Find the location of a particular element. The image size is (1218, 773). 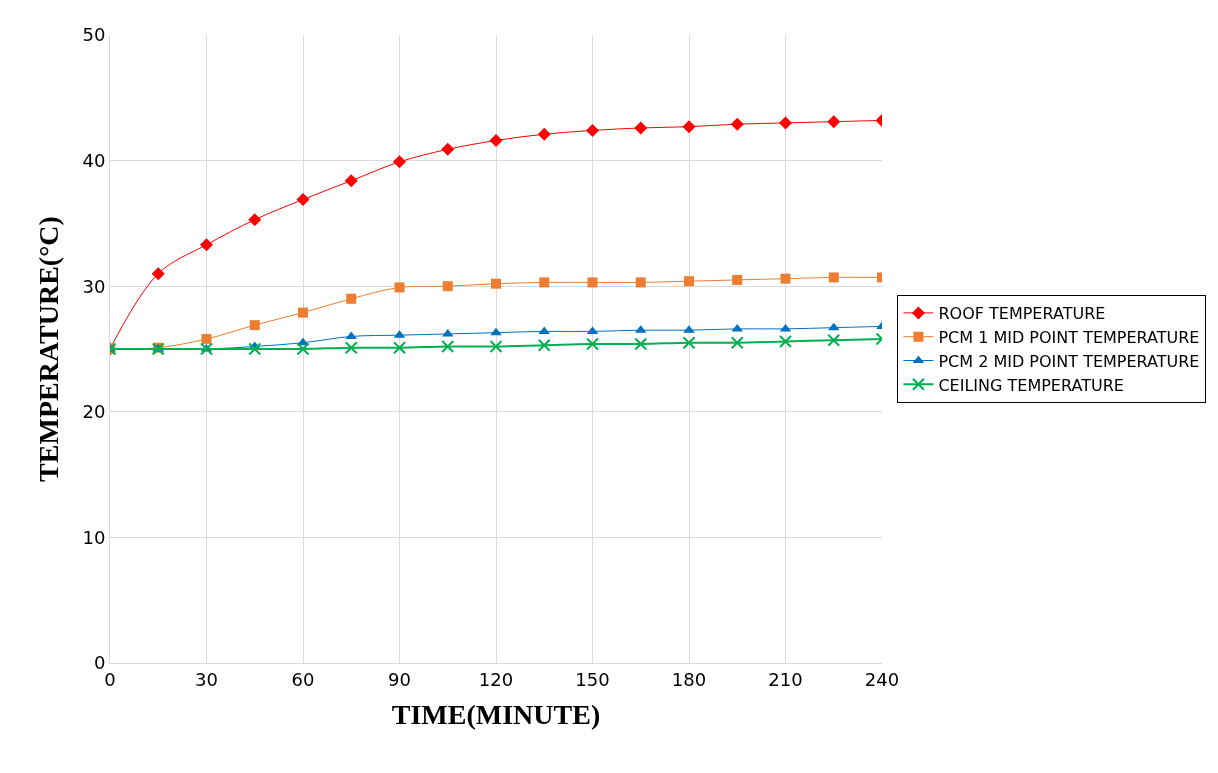

legend-label: PCM 2 MID POINT TEMPERATURE is located at coordinates (1069, 361).